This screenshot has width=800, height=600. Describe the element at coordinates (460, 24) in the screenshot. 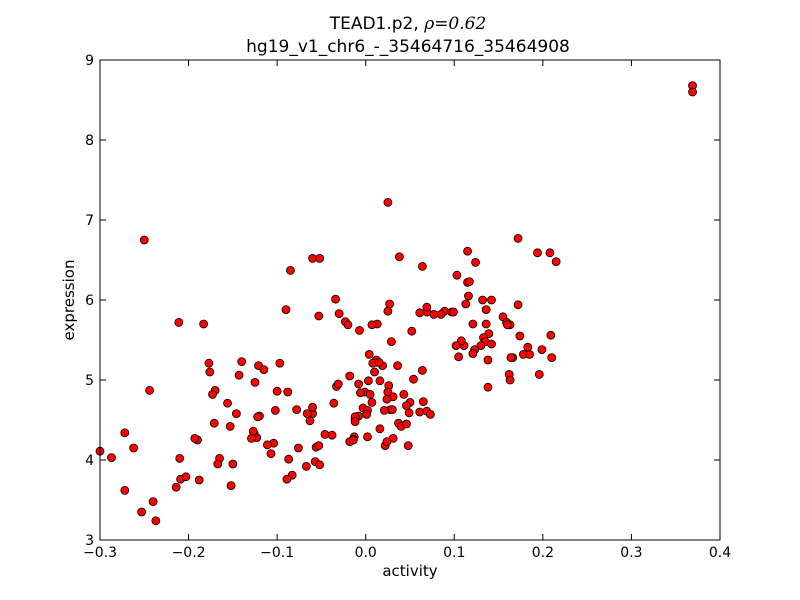

I see `chart-title-rho-value: =0.62` at that location.